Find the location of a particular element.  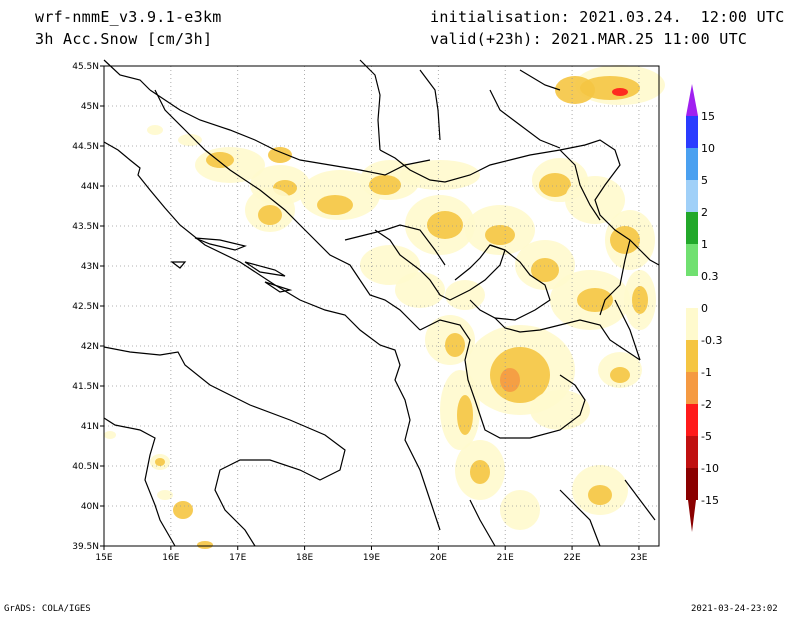

lat-label: 40N is located at coordinates (90, 507).